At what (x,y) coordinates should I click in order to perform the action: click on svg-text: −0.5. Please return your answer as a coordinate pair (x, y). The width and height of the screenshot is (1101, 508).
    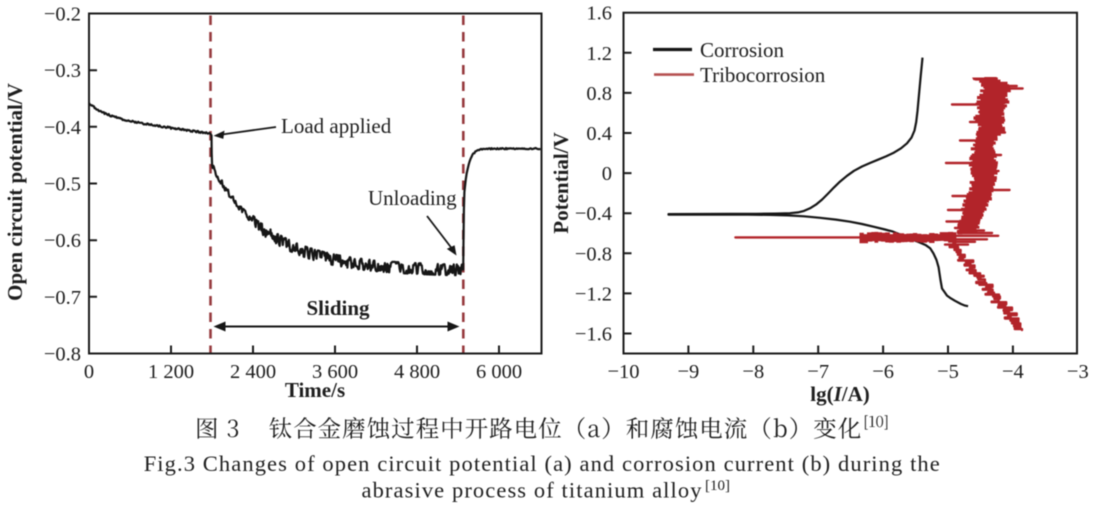
    Looking at the image, I should click on (62, 185).